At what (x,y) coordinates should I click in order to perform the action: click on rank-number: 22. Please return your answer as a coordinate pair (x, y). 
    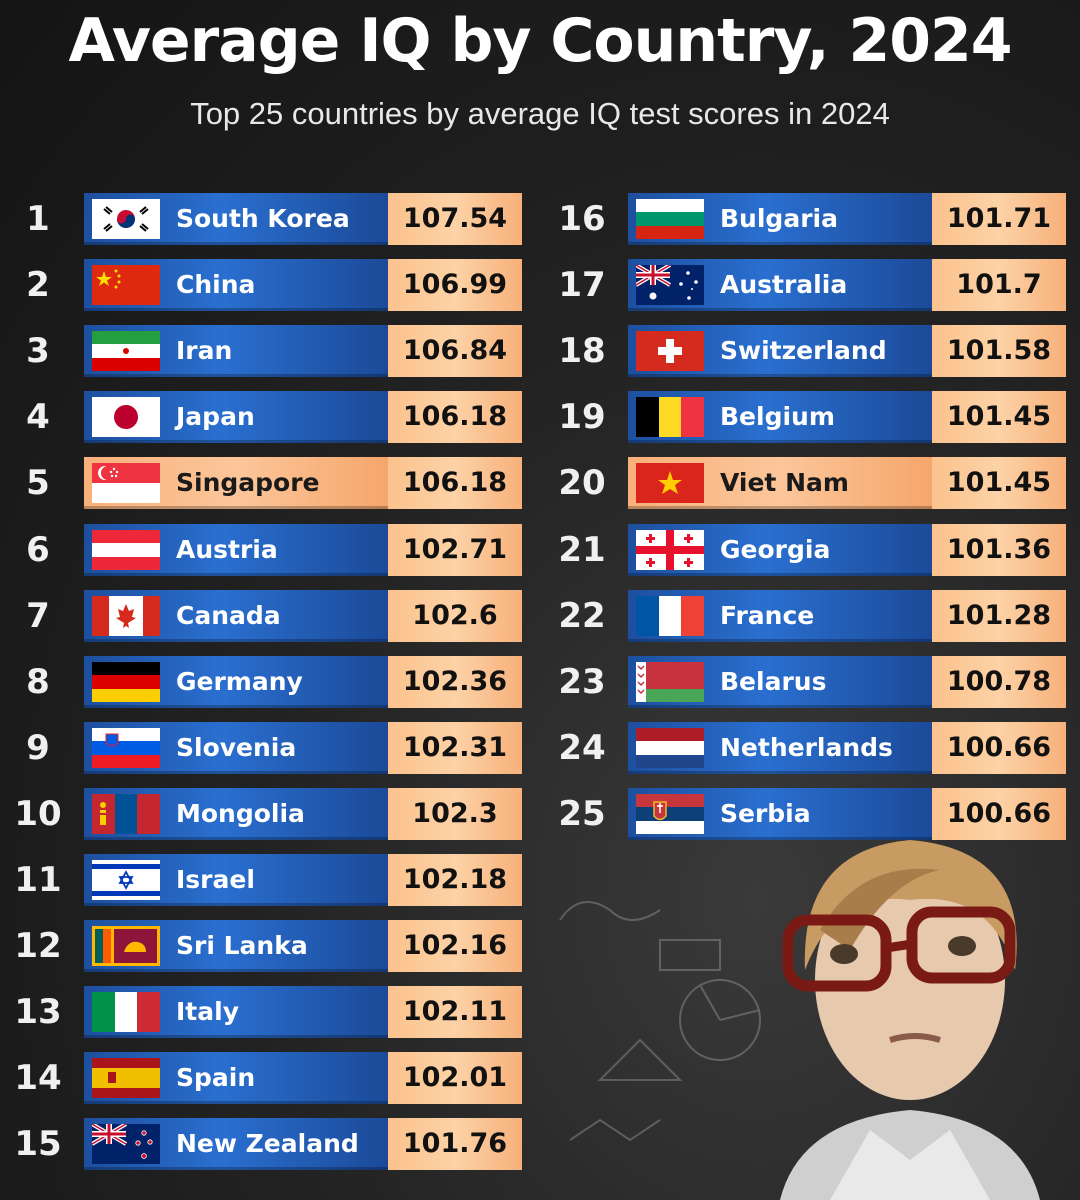
    Looking at the image, I should click on (582, 616).